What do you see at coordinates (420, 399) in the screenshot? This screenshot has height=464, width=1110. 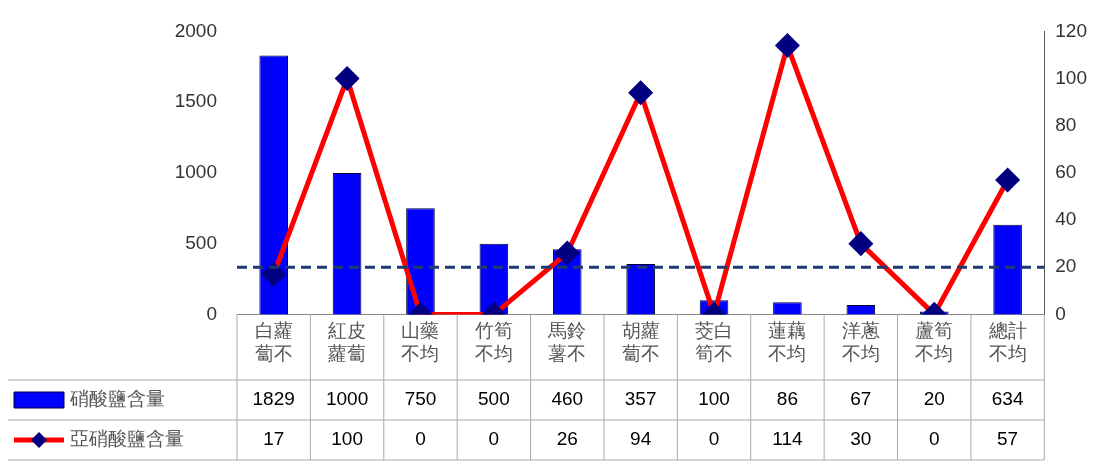 I see `data-label: 750` at bounding box center [420, 399].